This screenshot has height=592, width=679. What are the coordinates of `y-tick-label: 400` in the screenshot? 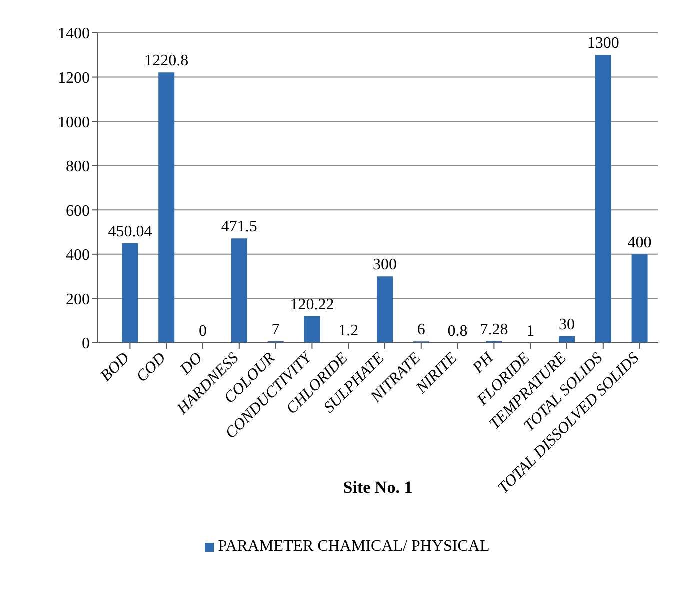 It's located at (78, 255).